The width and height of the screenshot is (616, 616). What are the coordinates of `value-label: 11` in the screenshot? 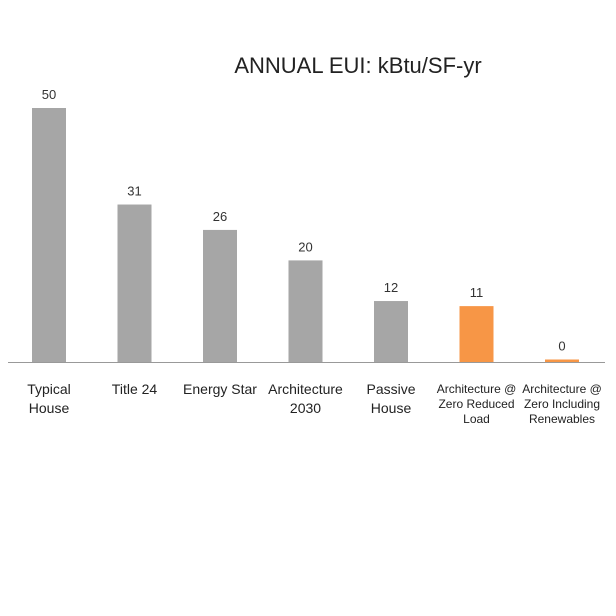 It's located at (477, 292).